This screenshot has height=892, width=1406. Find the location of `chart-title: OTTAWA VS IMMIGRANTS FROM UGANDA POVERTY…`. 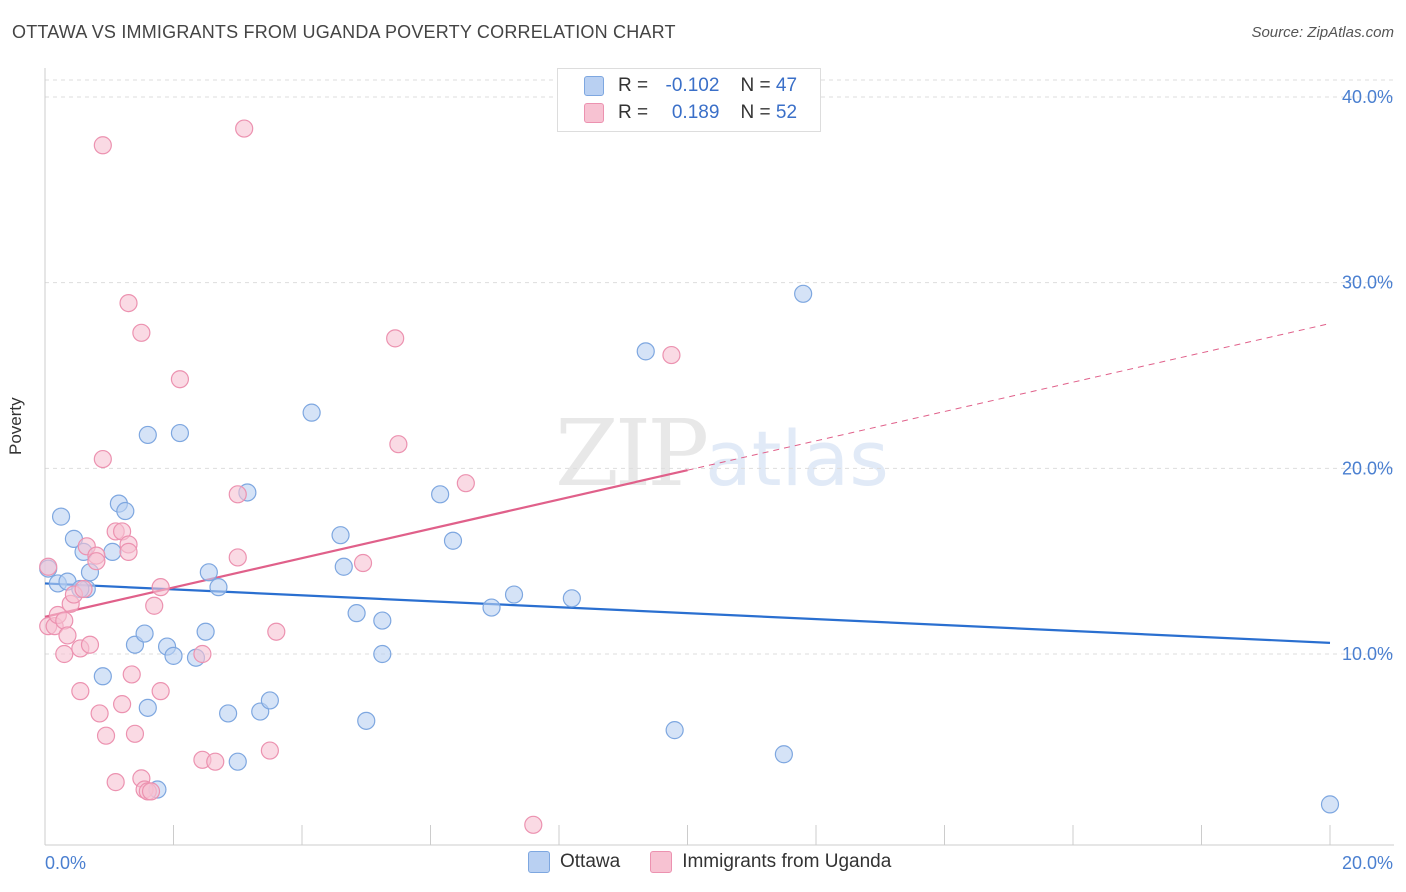

chart-title: OTTAWA VS IMMIGRANTS FROM UGANDA POVERTY… is located at coordinates (344, 32).